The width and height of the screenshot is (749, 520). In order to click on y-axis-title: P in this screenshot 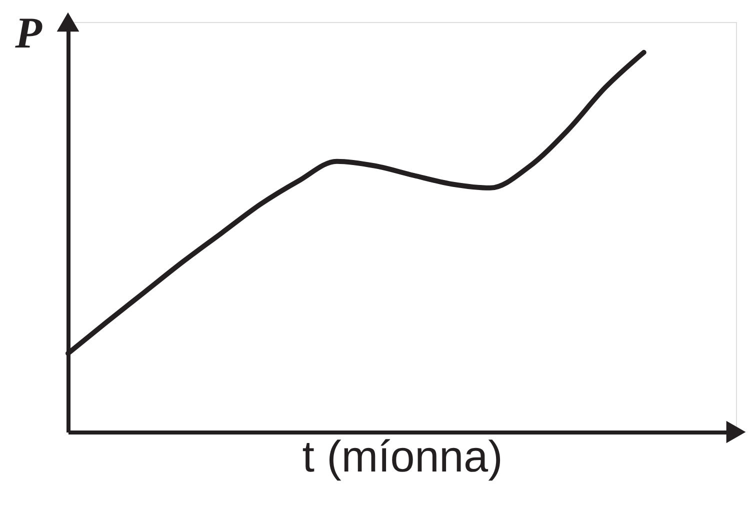, I will do `click(29, 33)`.